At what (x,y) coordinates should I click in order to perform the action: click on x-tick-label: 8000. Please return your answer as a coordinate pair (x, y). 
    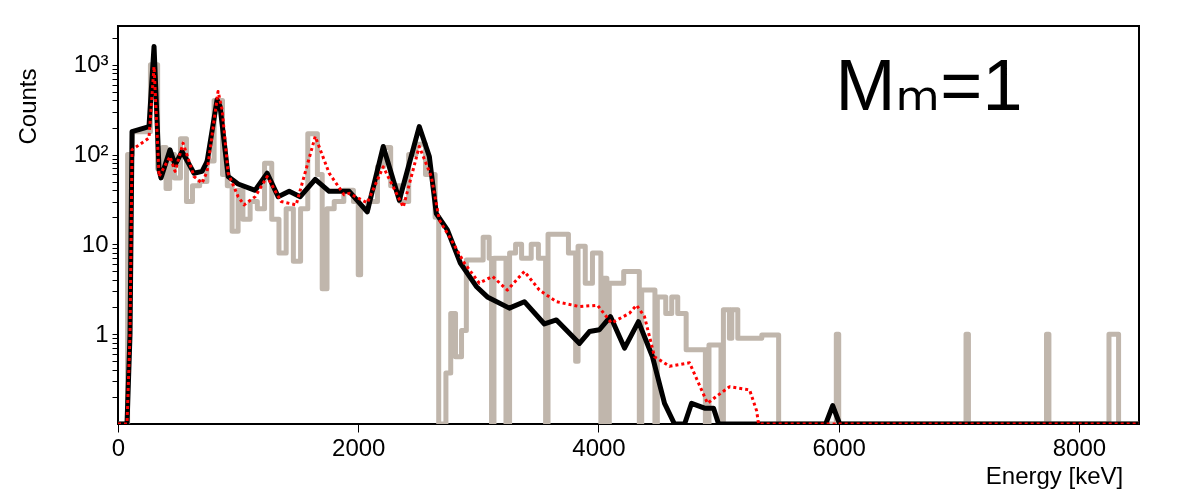
    Looking at the image, I should click on (1079, 447).